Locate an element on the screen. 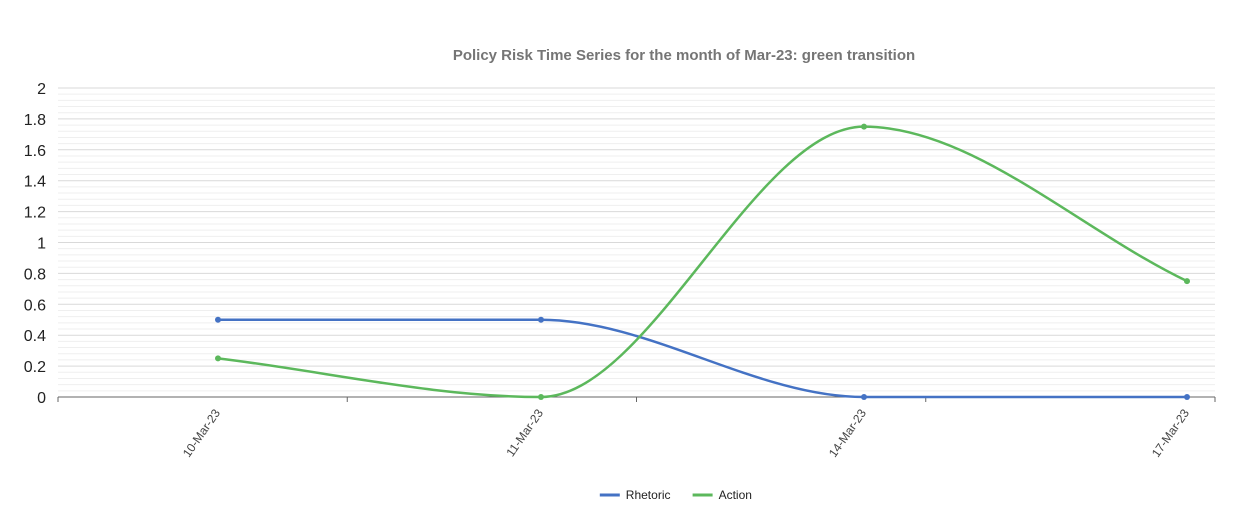 Image resolution: width=1242 pixels, height=528 pixels. x-tick-label: 10-Mar-23 is located at coordinates (201, 433).